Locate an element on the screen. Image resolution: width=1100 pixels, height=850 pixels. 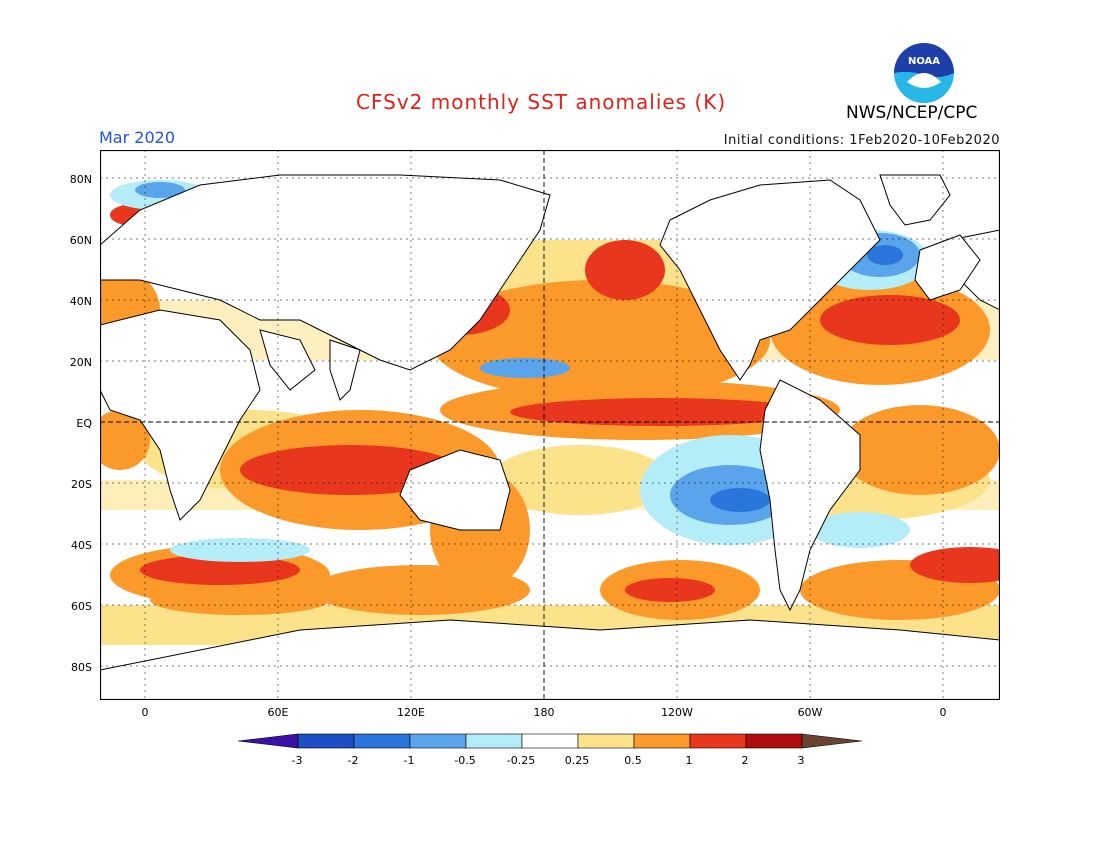
legend-label: 0.25 is located at coordinates (577, 760).